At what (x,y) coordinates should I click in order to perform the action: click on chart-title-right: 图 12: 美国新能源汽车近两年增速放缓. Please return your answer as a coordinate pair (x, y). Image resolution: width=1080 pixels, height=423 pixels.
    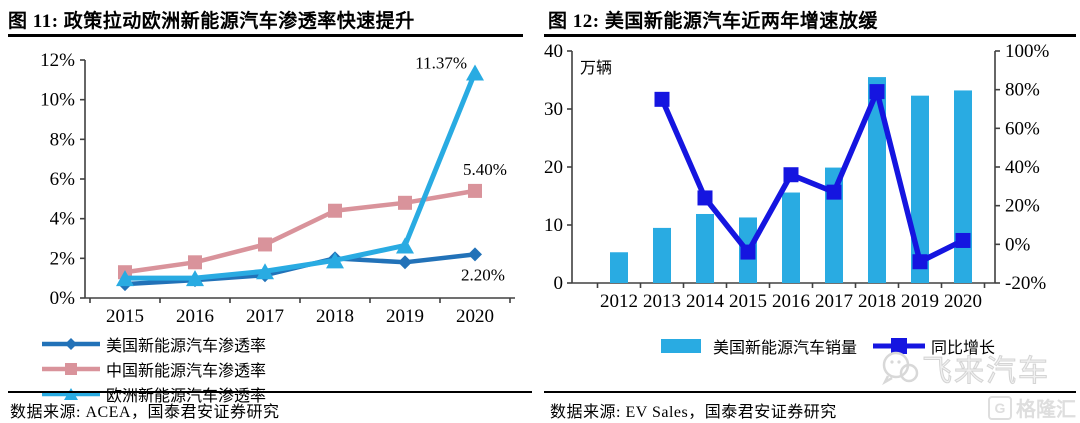
    Looking at the image, I should click on (713, 21).